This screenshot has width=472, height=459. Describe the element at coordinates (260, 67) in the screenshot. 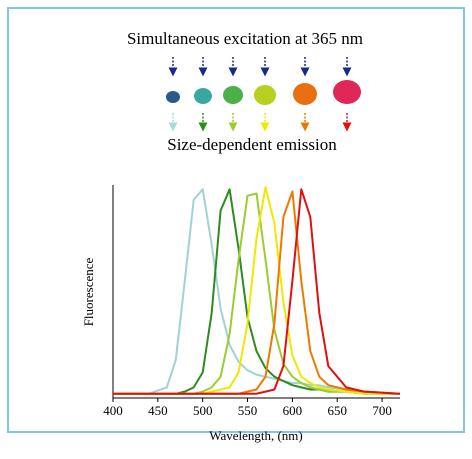

I see `excitation-arrows` at that location.